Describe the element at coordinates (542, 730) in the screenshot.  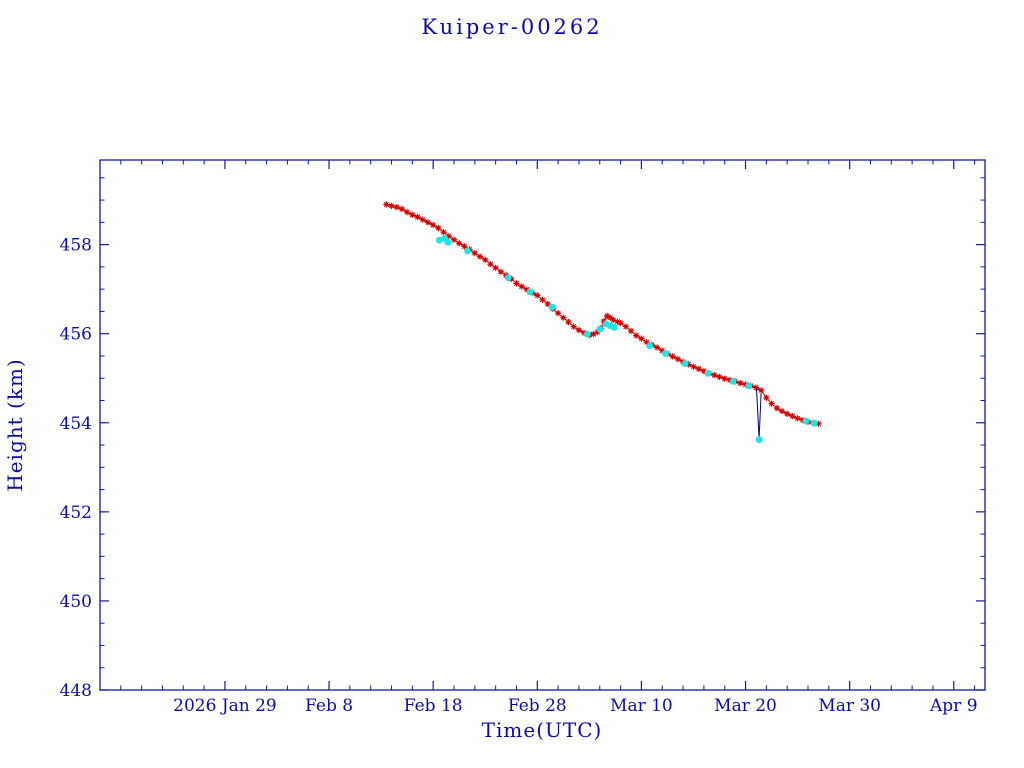
I see `x-axis-label: Time(UTC)` at that location.